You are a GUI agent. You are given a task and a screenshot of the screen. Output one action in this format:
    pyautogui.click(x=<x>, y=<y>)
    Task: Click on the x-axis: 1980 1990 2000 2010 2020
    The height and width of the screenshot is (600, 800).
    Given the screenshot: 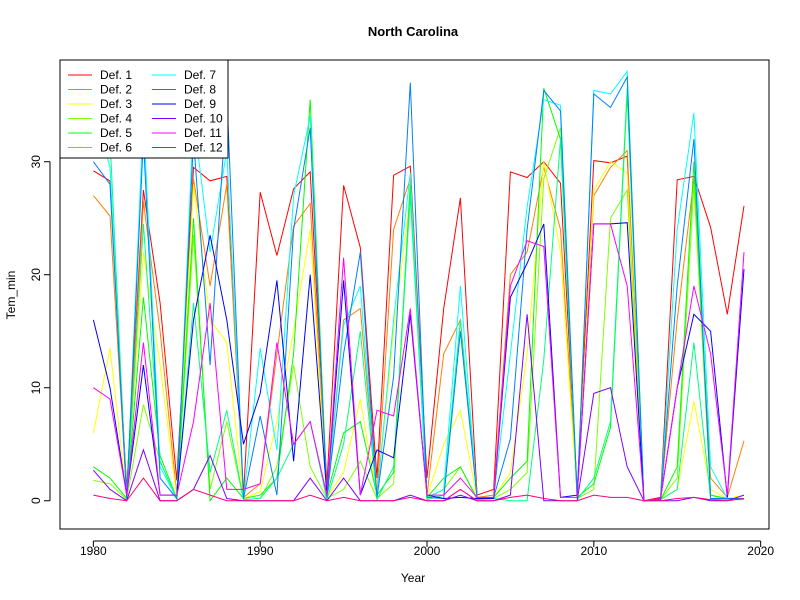 What is the action you would take?
    pyautogui.click(x=427, y=549)
    